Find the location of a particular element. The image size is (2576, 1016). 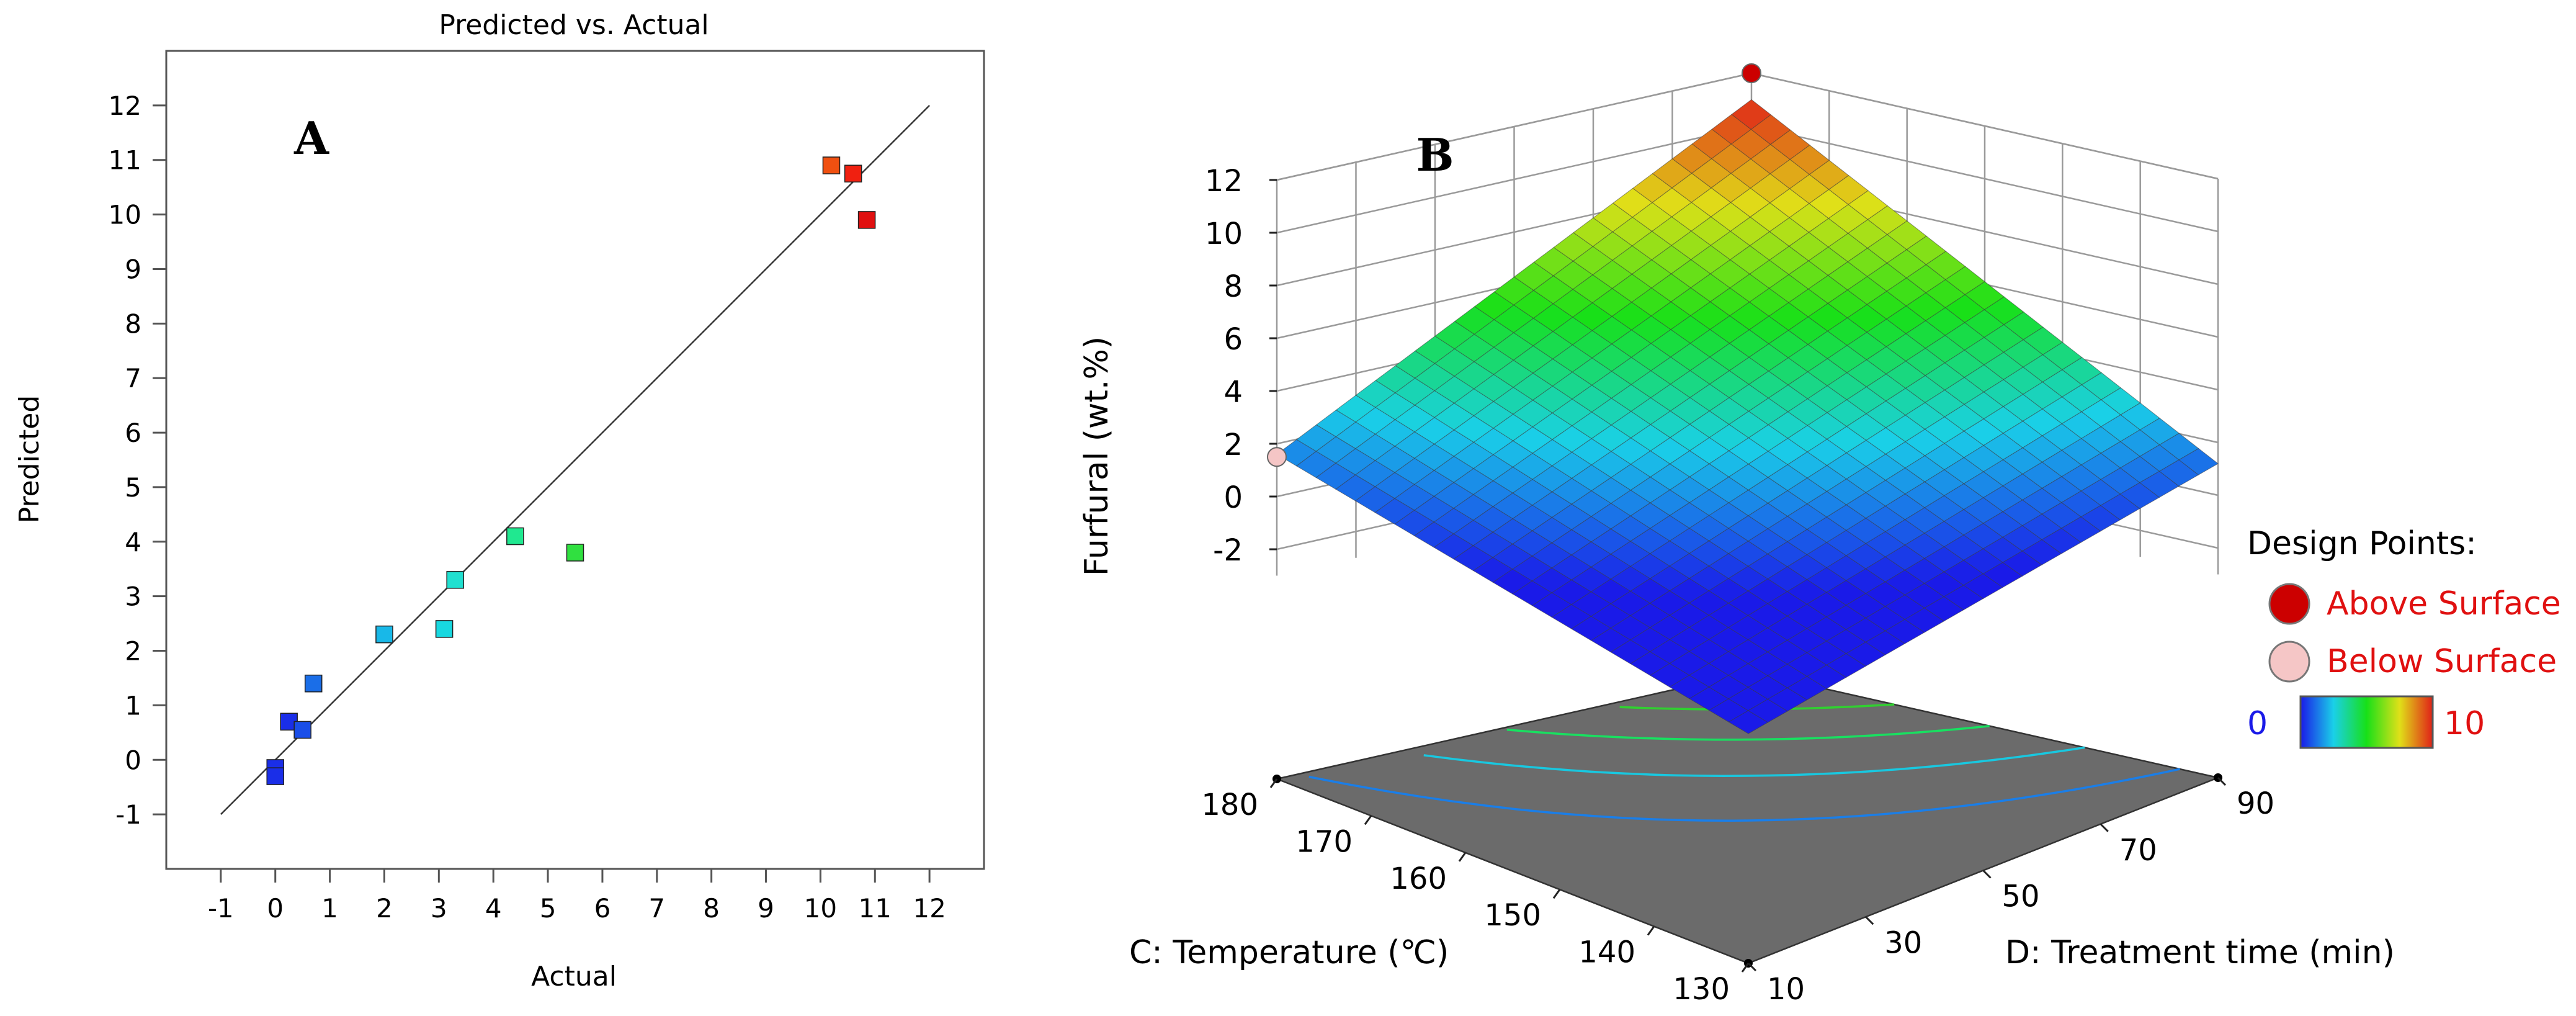

y-tick-label: 6 is located at coordinates (133, 433).